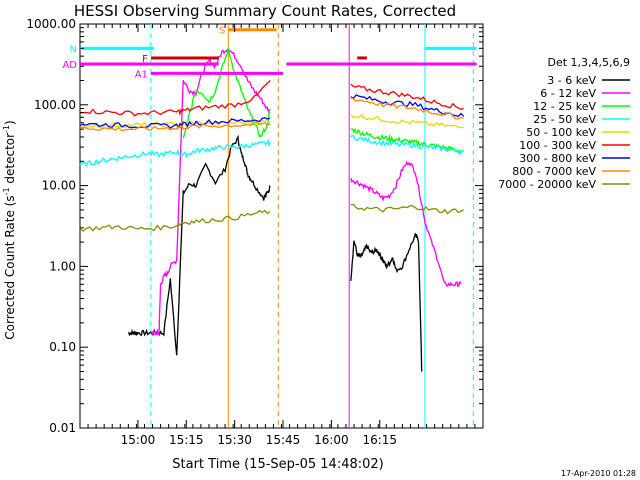 Image resolution: width=640 pixels, height=480 pixels. Describe the element at coordinates (145, 59) in the screenshot. I see `flag-label-F: F` at that location.